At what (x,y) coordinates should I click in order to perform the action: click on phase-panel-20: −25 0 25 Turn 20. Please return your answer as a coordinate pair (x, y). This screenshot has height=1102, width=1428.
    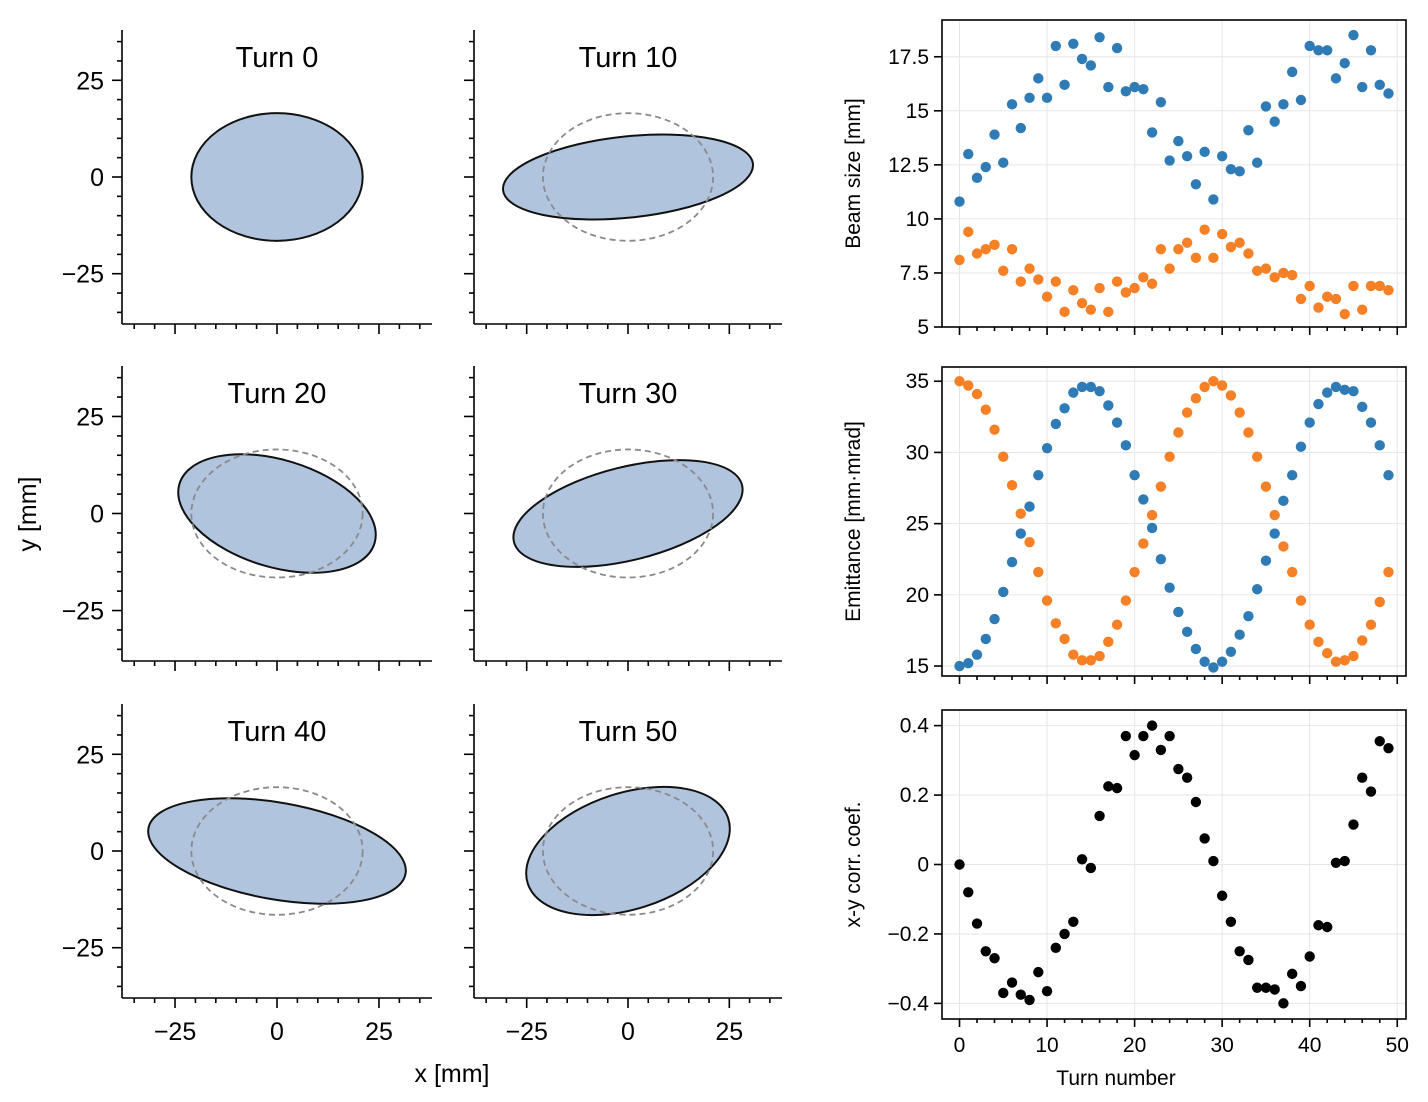
    Looking at the image, I should click on (247, 518).